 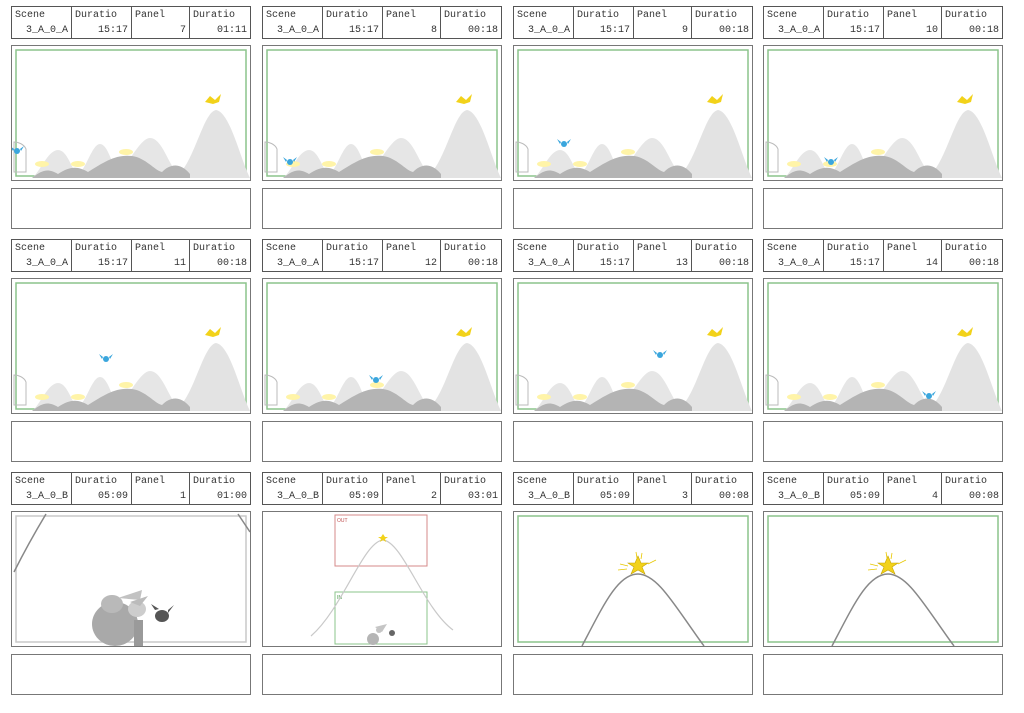 I want to click on panel-number: 13, so click(x=681, y=263).